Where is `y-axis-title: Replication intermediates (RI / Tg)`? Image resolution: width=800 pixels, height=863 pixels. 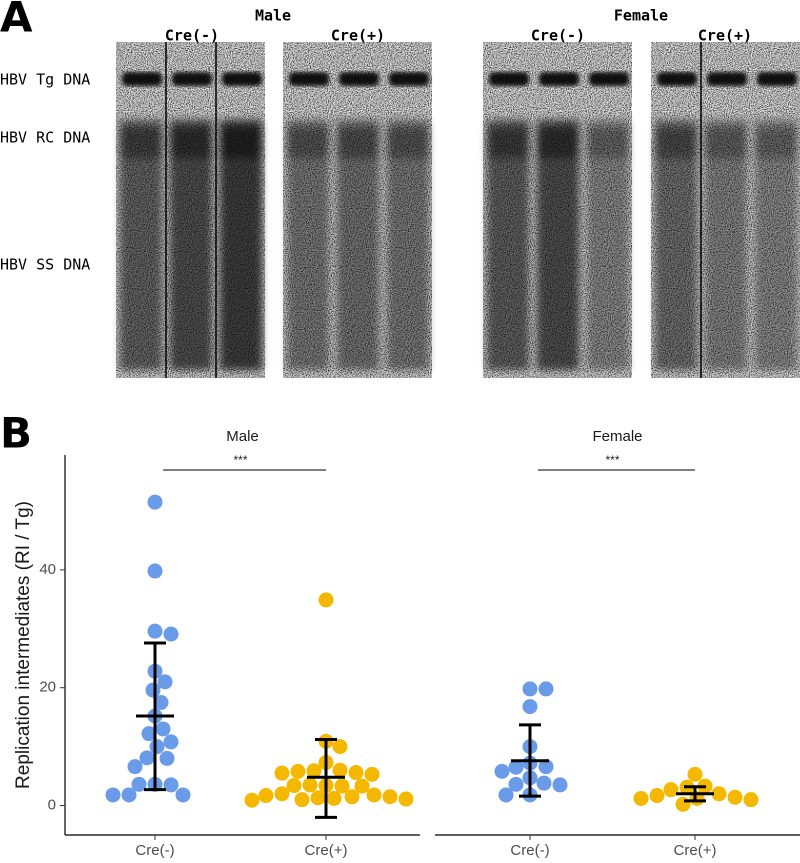
y-axis-title: Replication intermediates (RI / Tg) is located at coordinates (23, 645).